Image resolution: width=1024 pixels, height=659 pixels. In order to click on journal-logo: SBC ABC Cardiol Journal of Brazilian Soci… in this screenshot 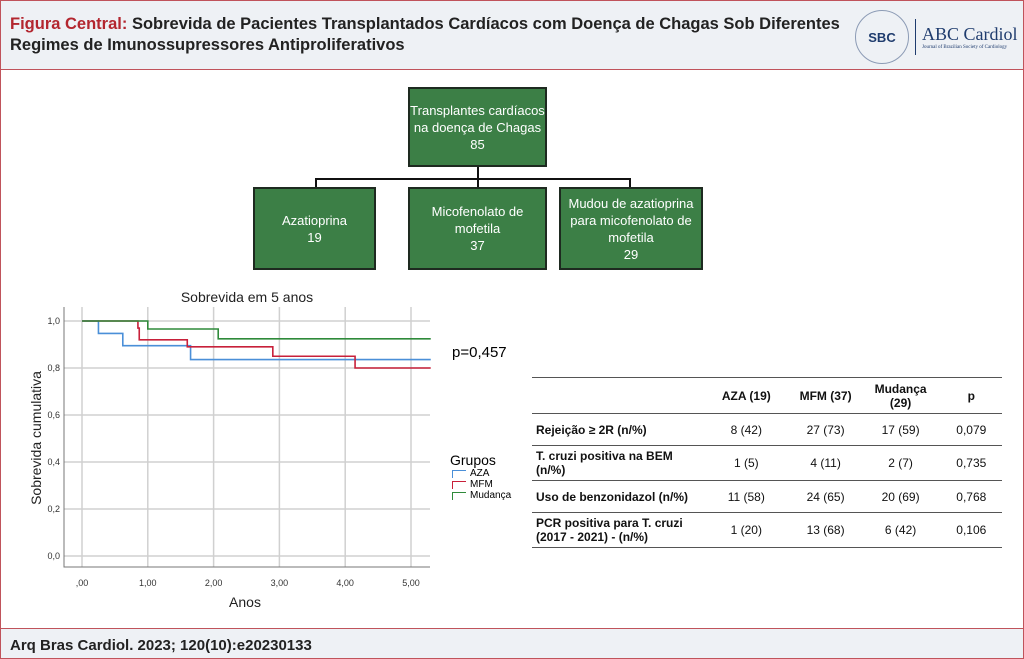, I will do `click(936, 37)`.